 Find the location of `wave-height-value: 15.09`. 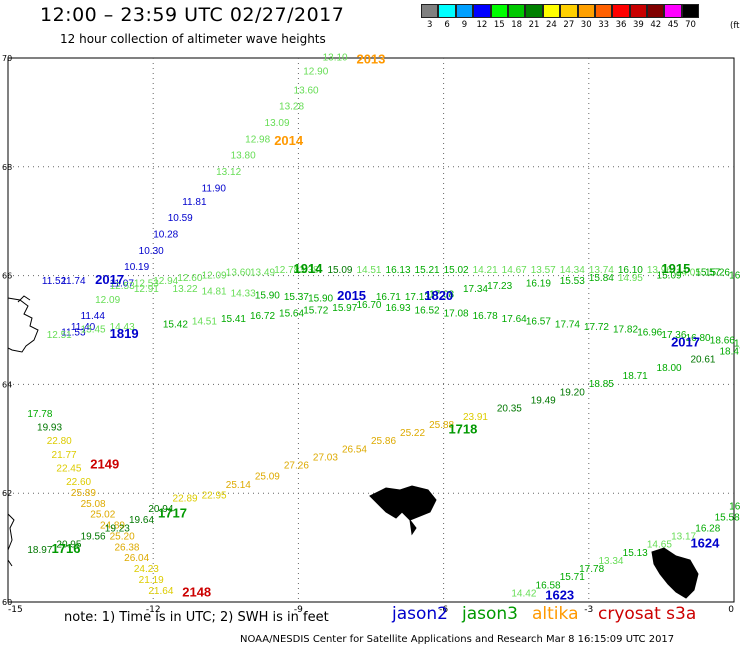

wave-height-value: 15.09 is located at coordinates (669, 275).